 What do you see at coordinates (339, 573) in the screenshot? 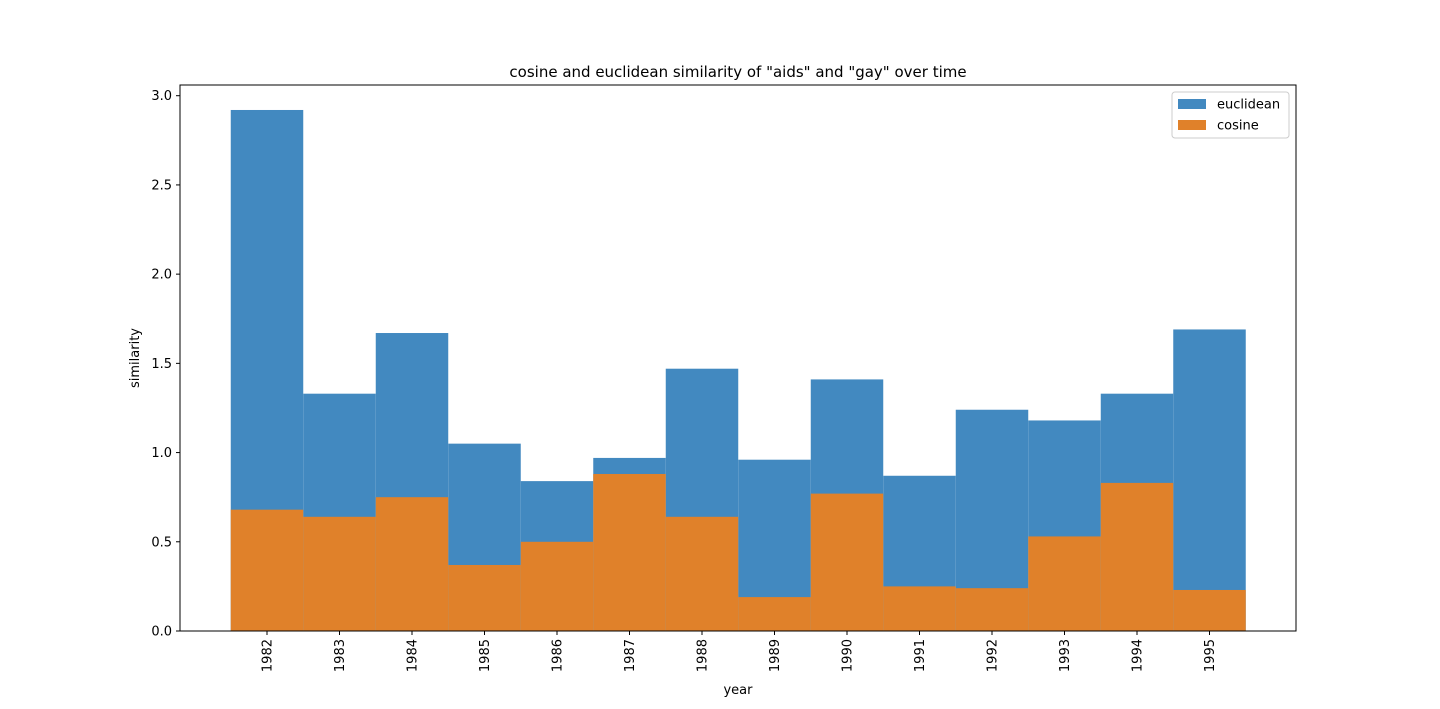
I see `bar-cosine-1983` at bounding box center [339, 573].